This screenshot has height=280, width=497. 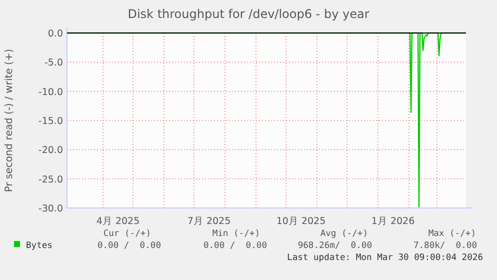 What do you see at coordinates (209, 221) in the screenshot?
I see `x-tick-label: 7月 2025` at bounding box center [209, 221].